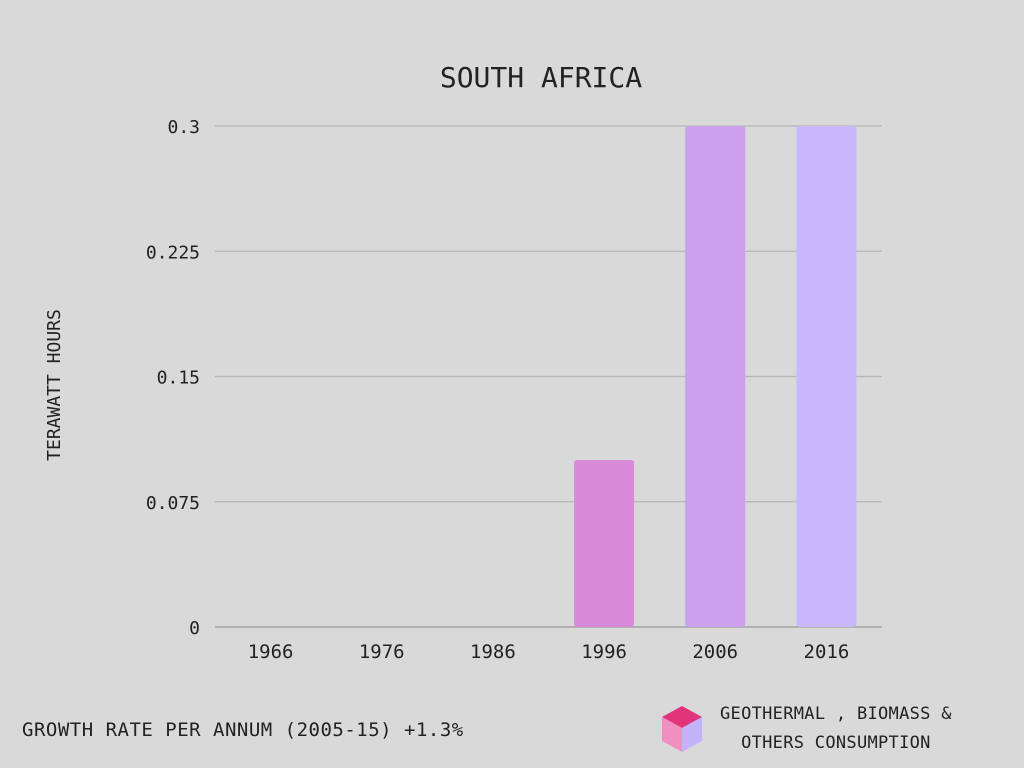  I want to click on y-tick-label: 0.075, so click(173, 503).